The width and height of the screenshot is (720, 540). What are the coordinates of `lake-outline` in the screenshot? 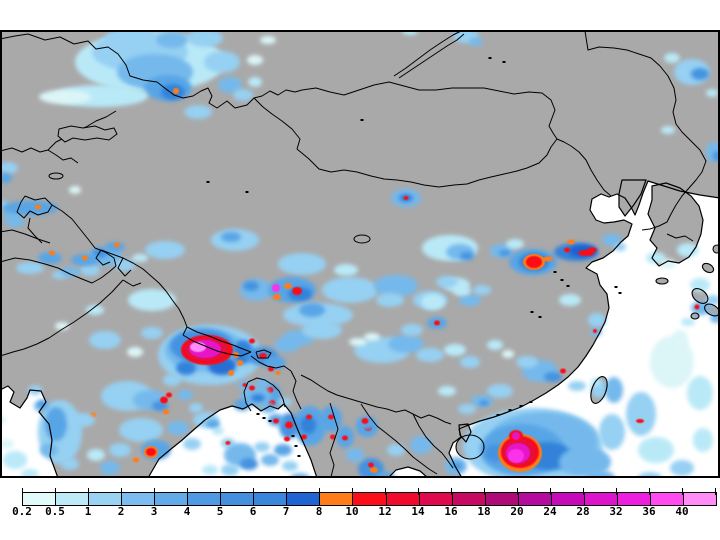 It's located at (362, 239).